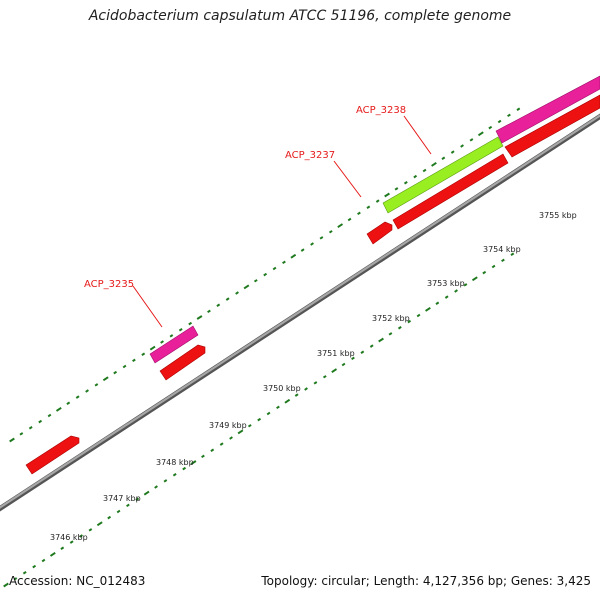  Describe the element at coordinates (394, 130) in the screenshot. I see `gene-label-acp3238: ACP_3238` at that location.